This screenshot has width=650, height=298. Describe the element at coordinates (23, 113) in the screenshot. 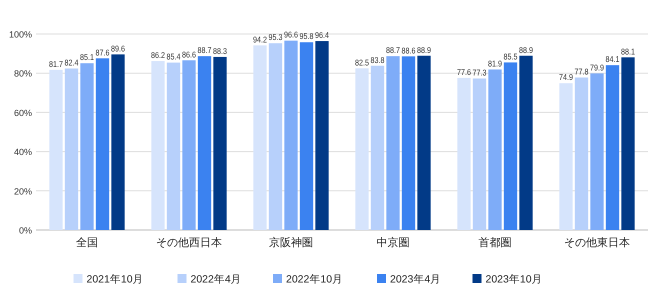

I see `y-tick-label: 60%` at that location.